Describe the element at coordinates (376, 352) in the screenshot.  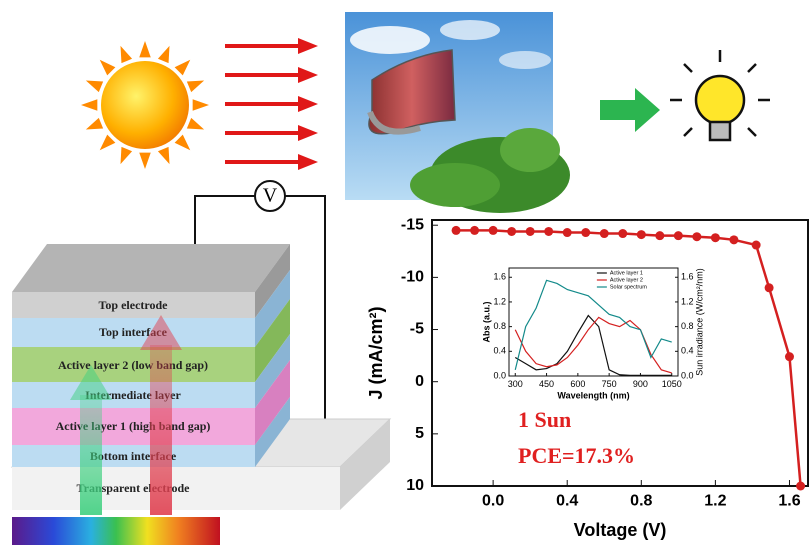
I see `y-axis-label: J (mA/cm²)` at that location.